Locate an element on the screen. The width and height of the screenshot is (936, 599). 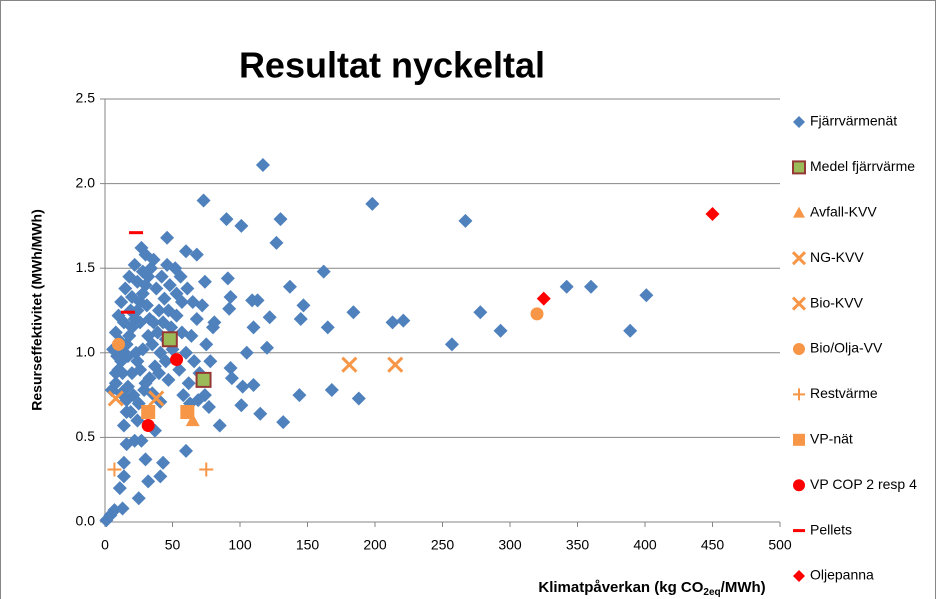
legend-label: Bio-KVV is located at coordinates (837, 302).